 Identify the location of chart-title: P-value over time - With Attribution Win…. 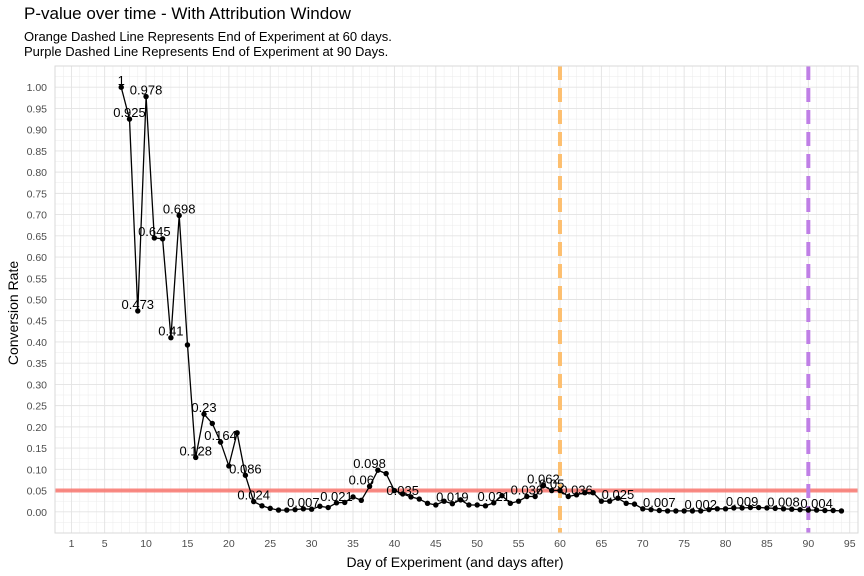
(187, 13).